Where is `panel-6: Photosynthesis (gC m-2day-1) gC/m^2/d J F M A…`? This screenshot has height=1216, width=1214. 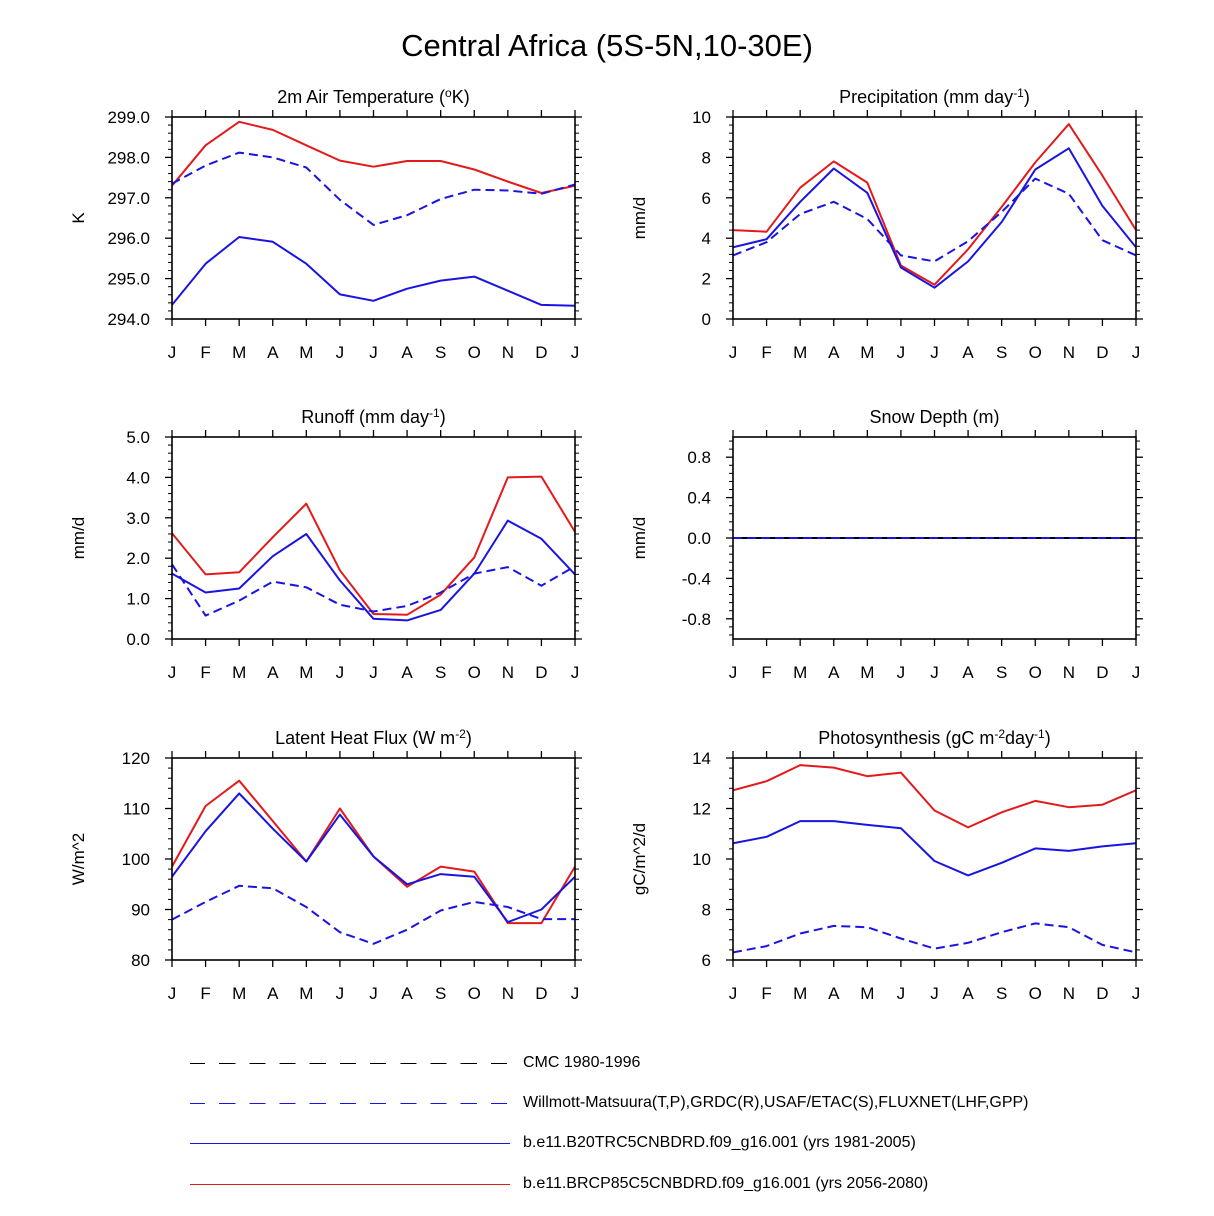 panel-6: Photosynthesis (gC m-2day-1) gC/m^2/d J F M A… is located at coordinates (886, 865).